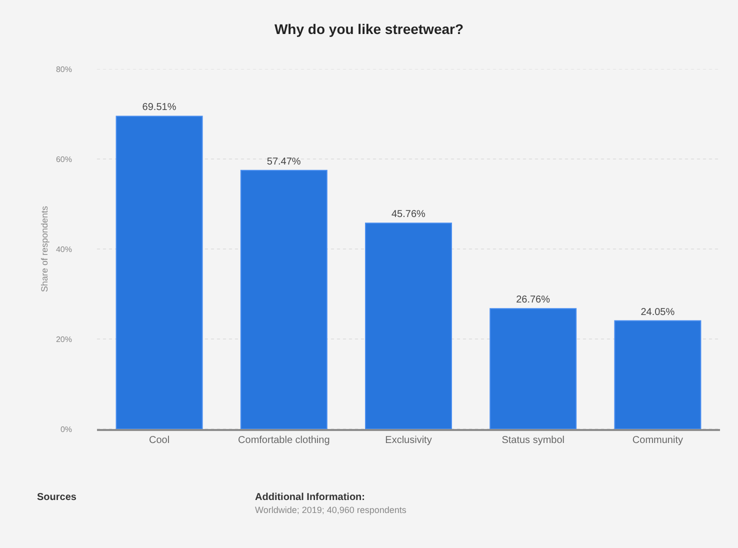 The height and width of the screenshot is (548, 738). What do you see at coordinates (44, 248) in the screenshot?
I see `y-axis-title: Share of respondents` at bounding box center [44, 248].